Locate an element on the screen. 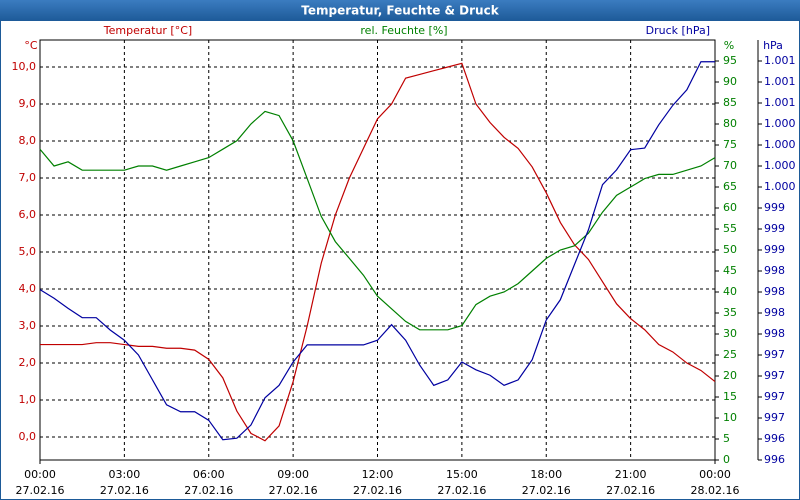 Image resolution: width=800 pixels, height=500 pixels. y-tick-label: 0,0 is located at coordinates (28, 436).